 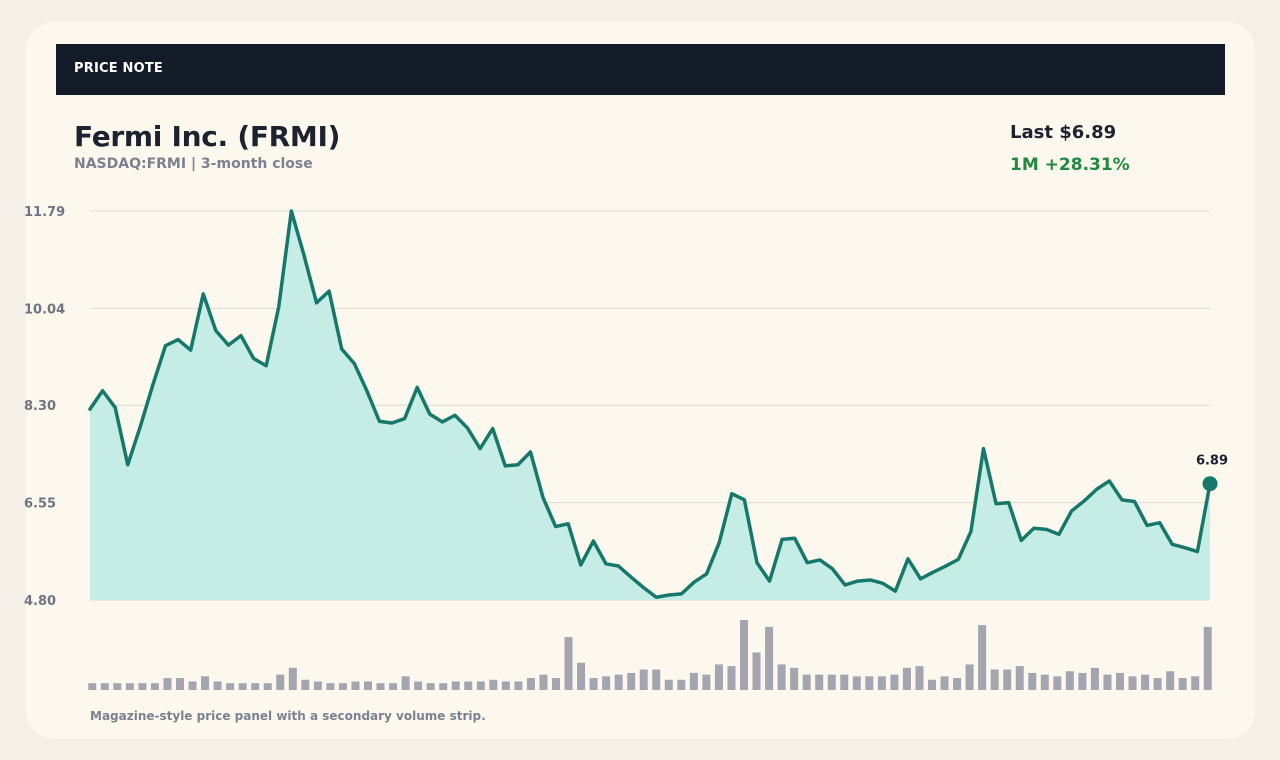 What do you see at coordinates (650, 655) in the screenshot?
I see `volume-strip` at bounding box center [650, 655].